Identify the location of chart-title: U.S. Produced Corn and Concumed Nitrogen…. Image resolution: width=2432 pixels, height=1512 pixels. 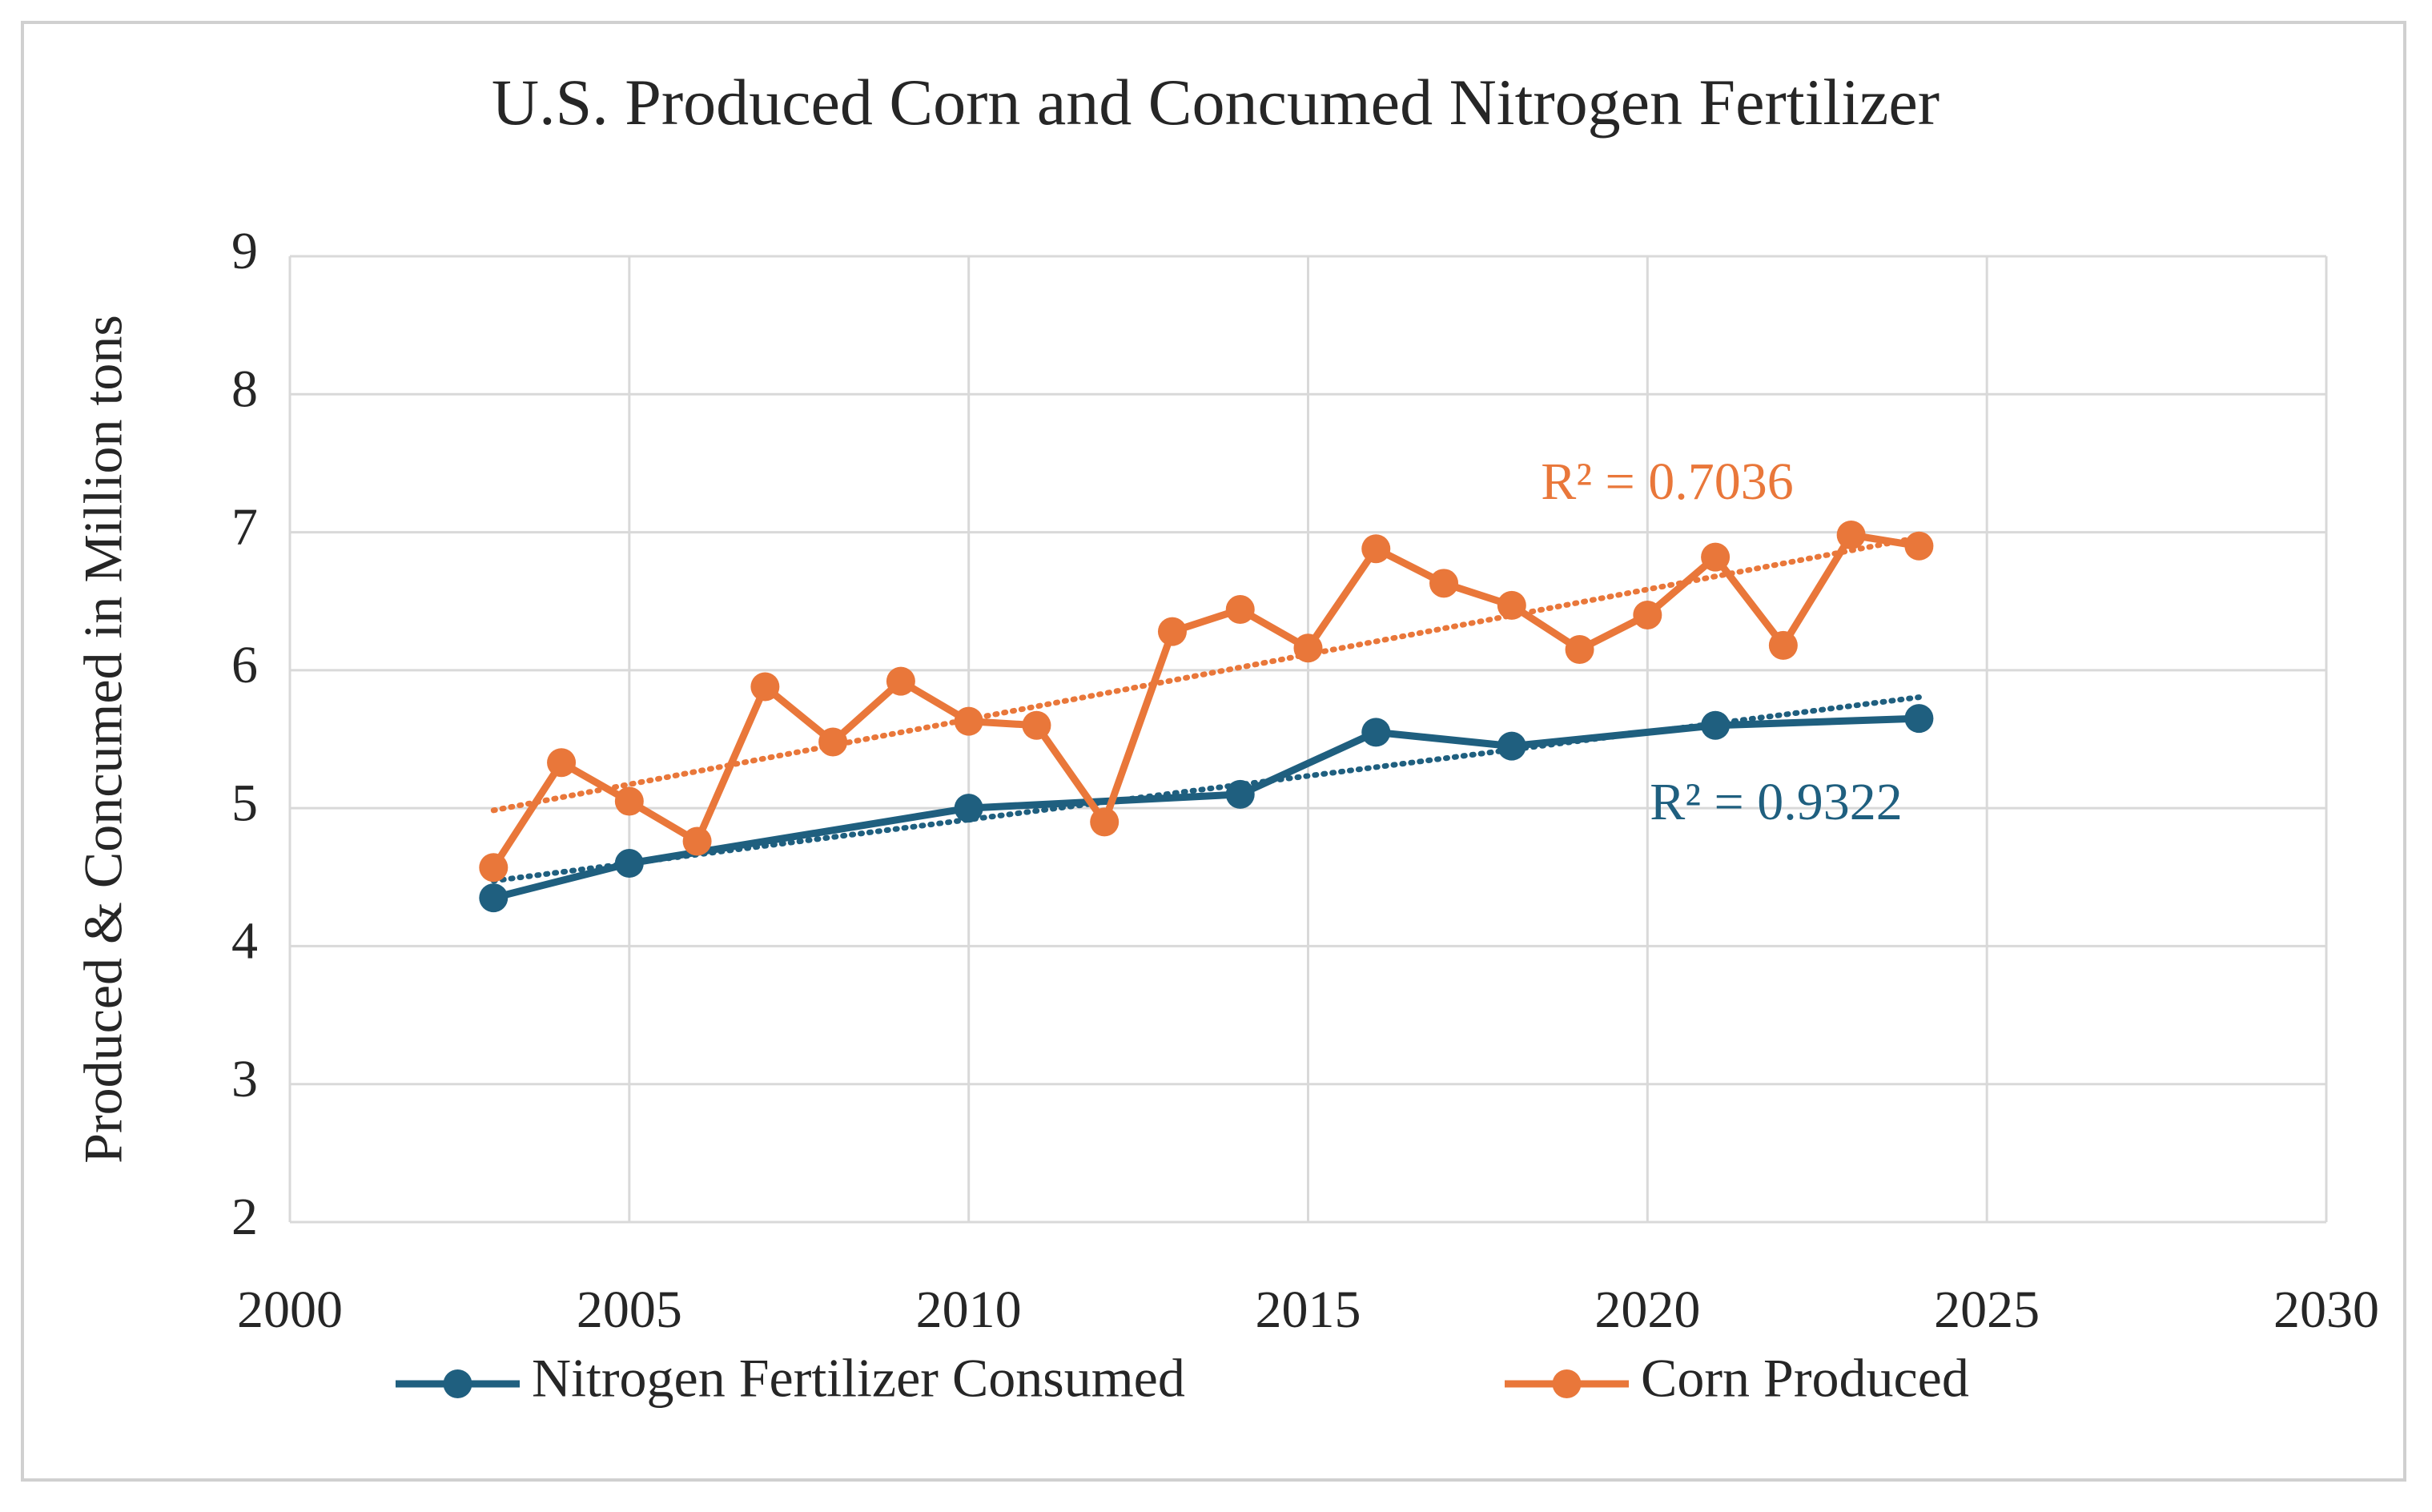
(1216, 102).